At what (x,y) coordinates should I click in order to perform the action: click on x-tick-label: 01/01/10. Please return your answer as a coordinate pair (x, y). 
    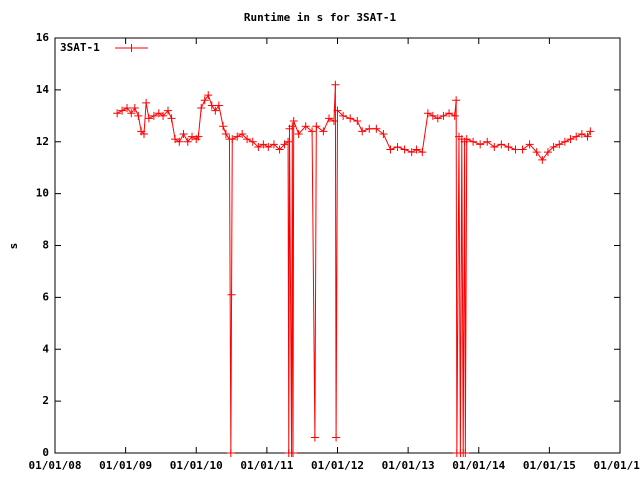
    Looking at the image, I should click on (196, 465).